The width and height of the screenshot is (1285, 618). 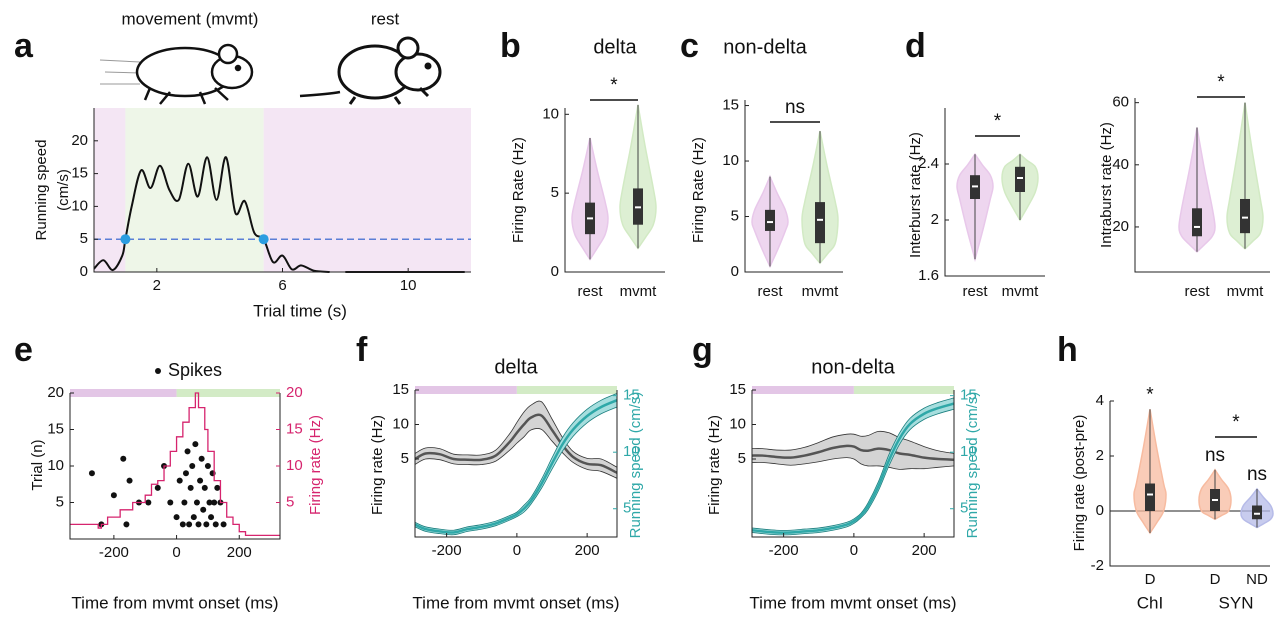 I want to click on panel-letter: e, so click(x=23, y=350).